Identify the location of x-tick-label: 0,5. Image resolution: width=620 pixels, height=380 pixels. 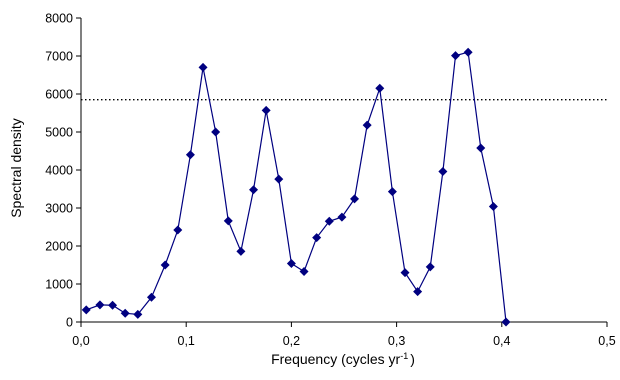
(606, 341).